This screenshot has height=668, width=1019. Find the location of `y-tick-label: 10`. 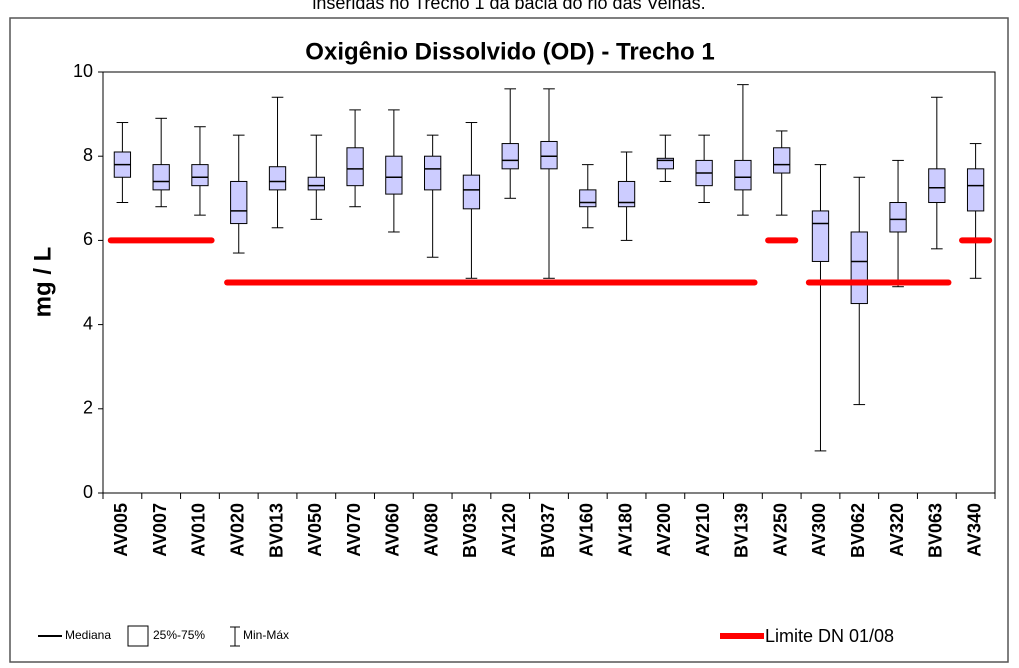

y-tick-label: 10 is located at coordinates (83, 71).